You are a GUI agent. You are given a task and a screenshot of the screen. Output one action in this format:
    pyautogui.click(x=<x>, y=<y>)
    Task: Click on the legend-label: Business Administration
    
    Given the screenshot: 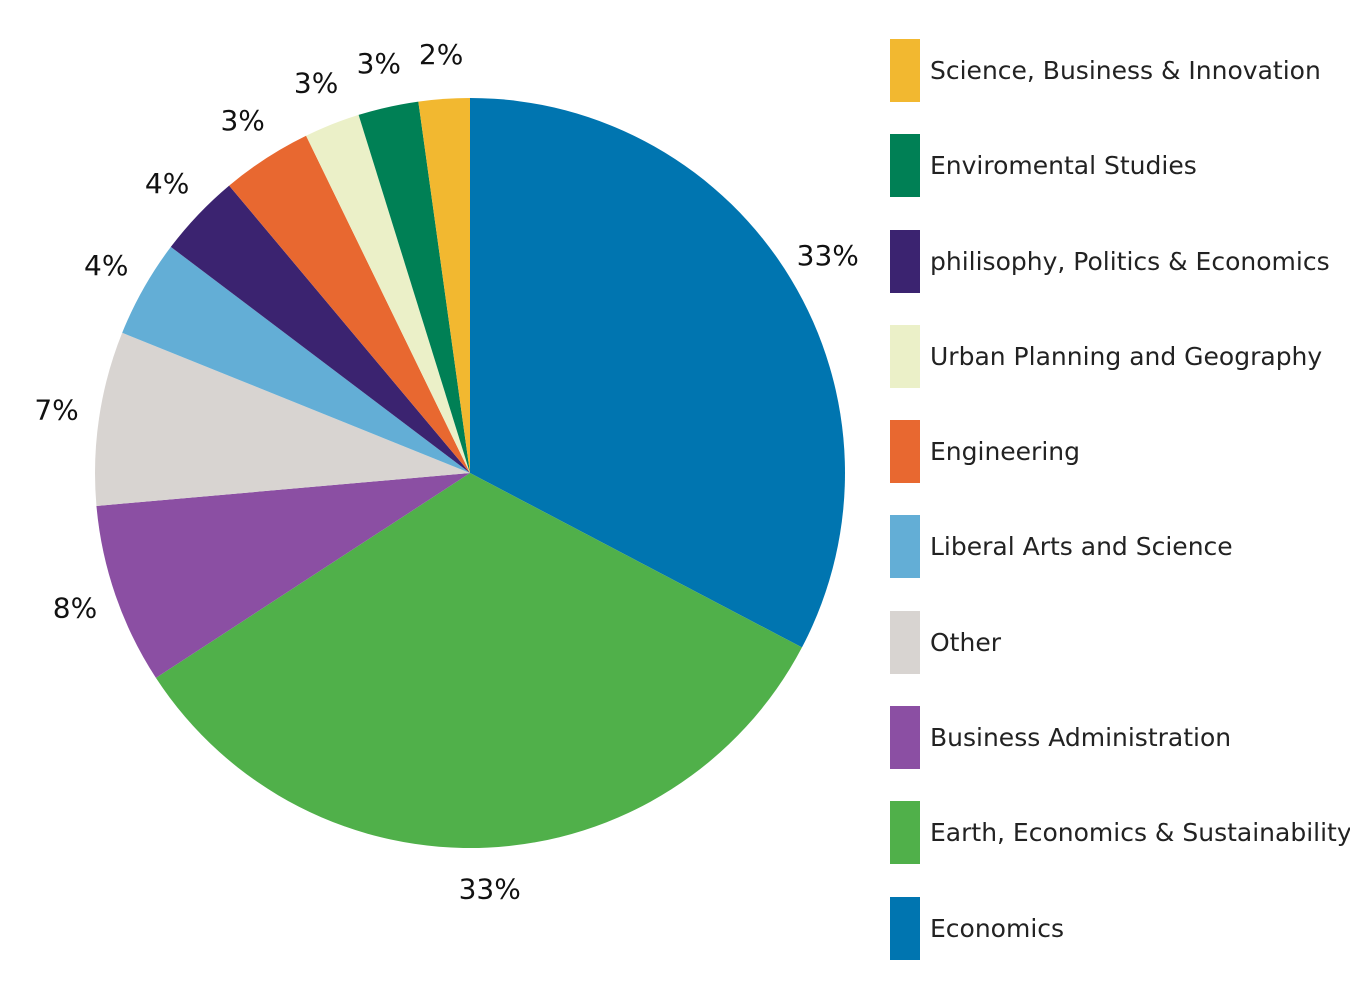 What is the action you would take?
    pyautogui.click(x=1081, y=738)
    